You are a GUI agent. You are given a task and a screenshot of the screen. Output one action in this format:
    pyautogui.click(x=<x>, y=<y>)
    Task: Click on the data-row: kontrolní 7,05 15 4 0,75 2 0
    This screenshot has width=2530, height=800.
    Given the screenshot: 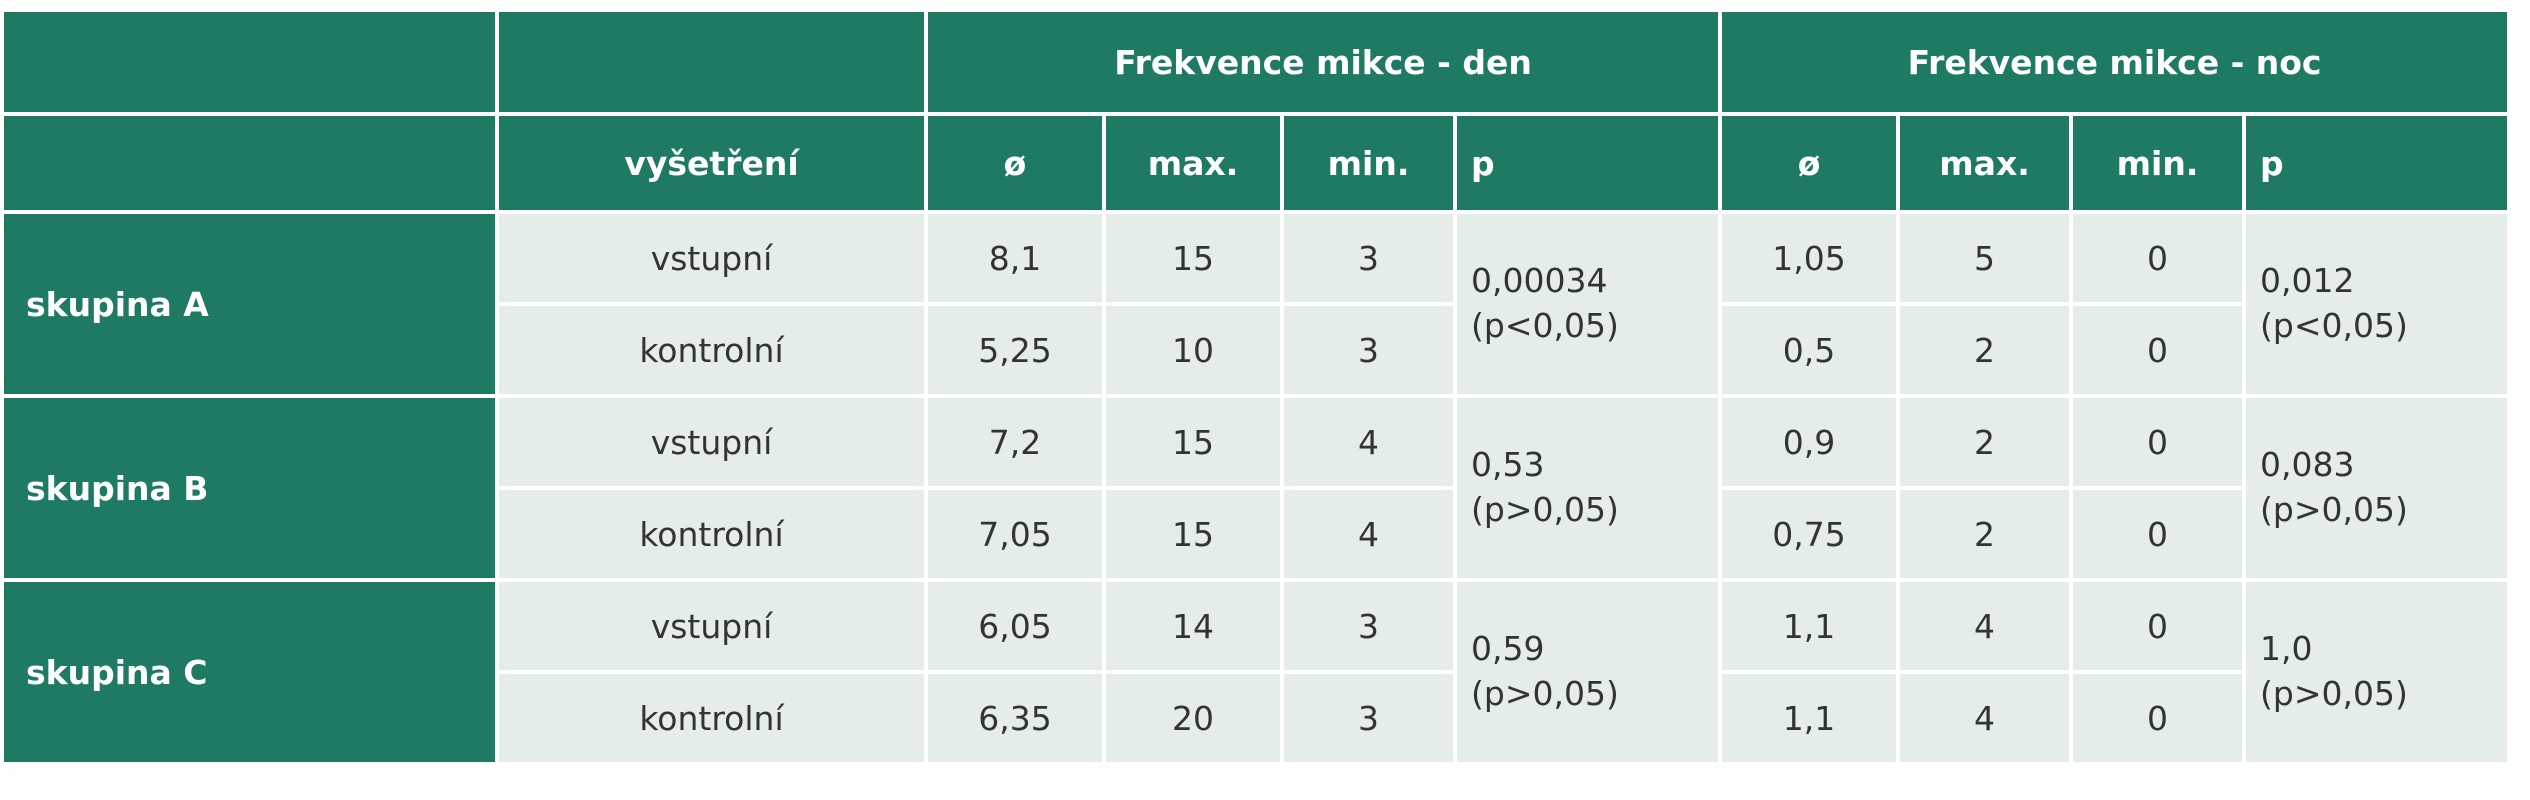 What is the action you would take?
    pyautogui.click(x=1255, y=534)
    